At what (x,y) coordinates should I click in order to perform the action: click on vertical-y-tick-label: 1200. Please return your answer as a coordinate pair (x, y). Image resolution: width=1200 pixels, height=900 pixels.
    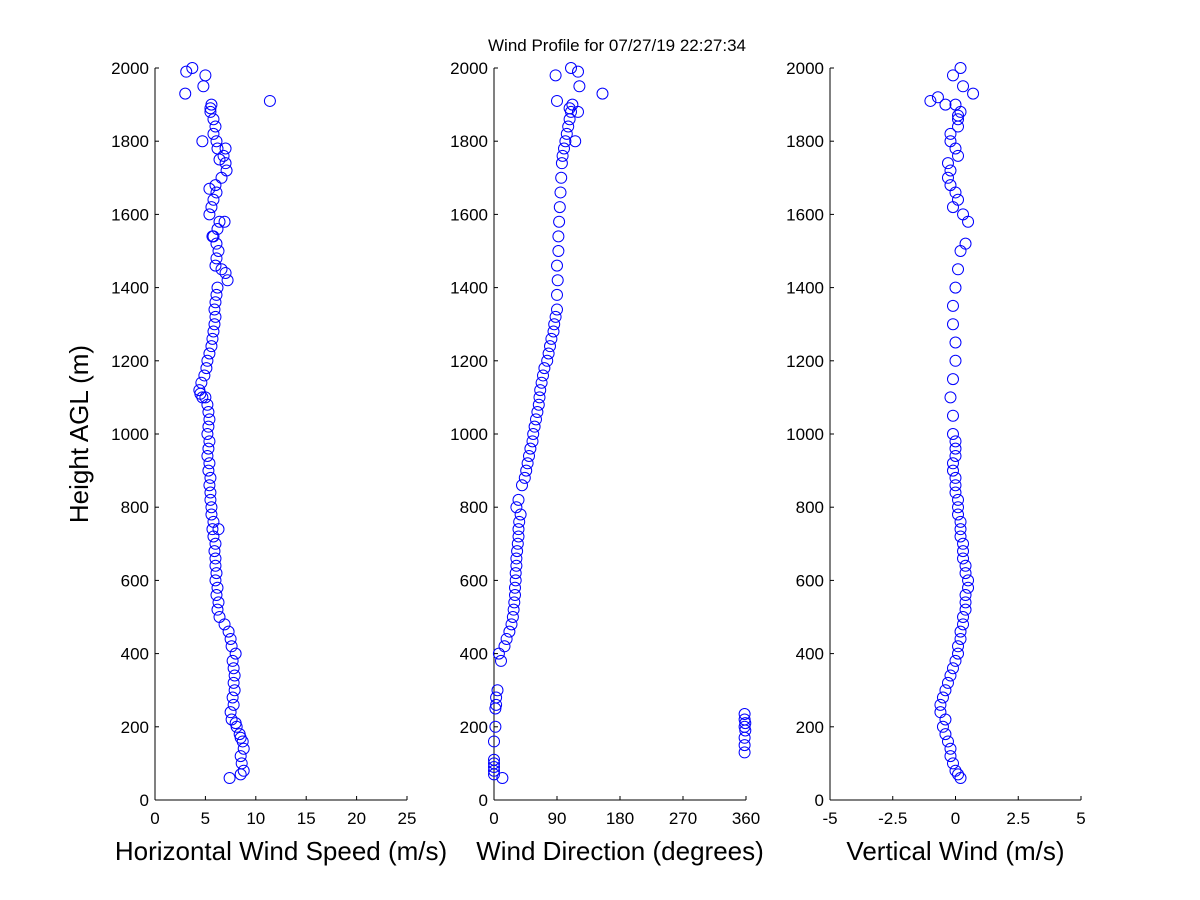
    Looking at the image, I should click on (805, 361).